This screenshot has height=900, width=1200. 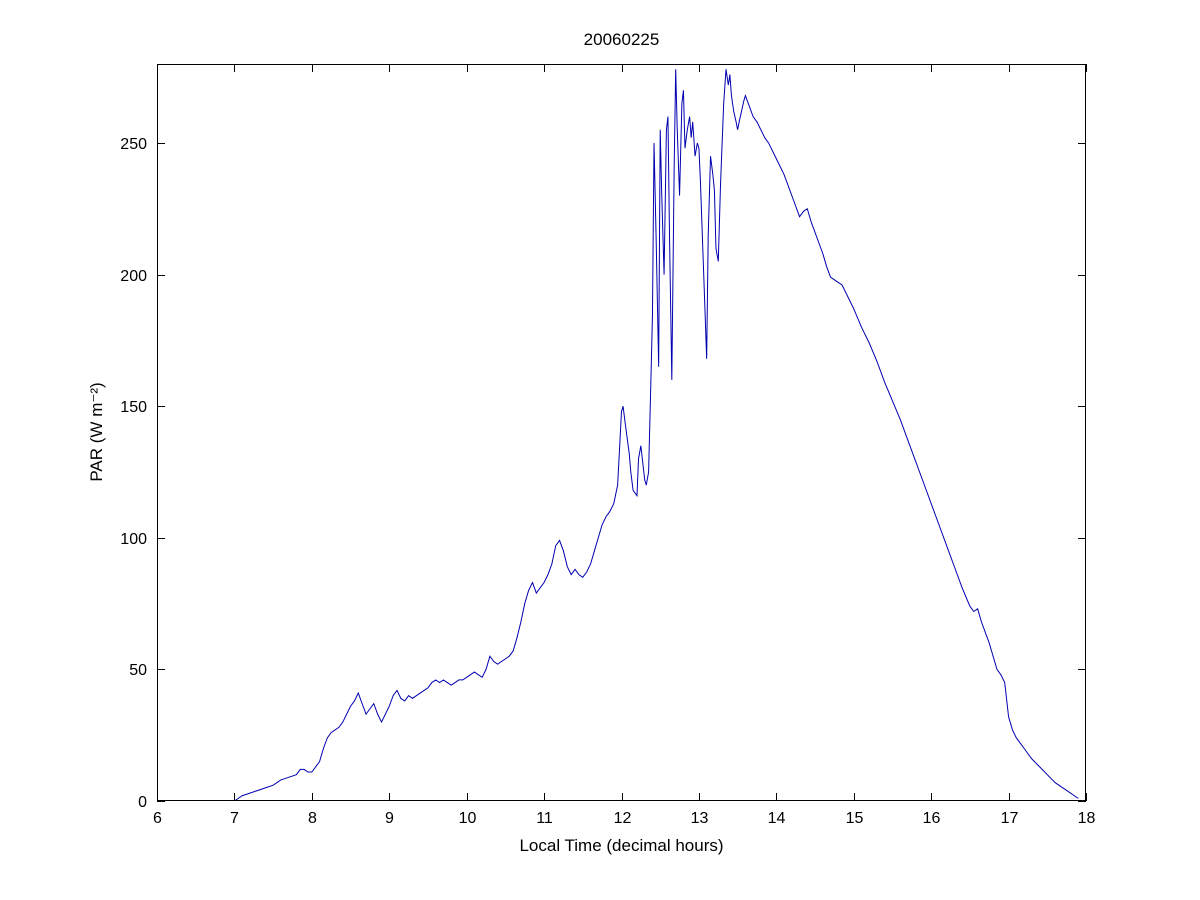 I want to click on x-tick-label: 8, so click(x=312, y=818).